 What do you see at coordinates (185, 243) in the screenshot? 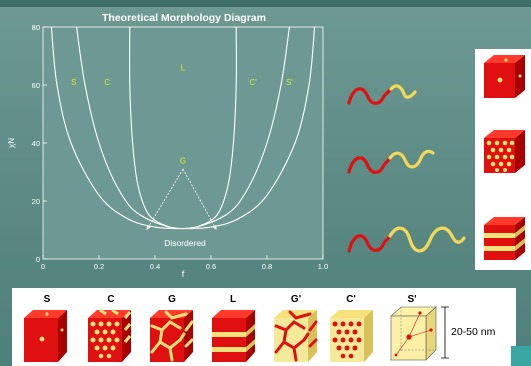
I see `disordered-label: Disordered` at bounding box center [185, 243].